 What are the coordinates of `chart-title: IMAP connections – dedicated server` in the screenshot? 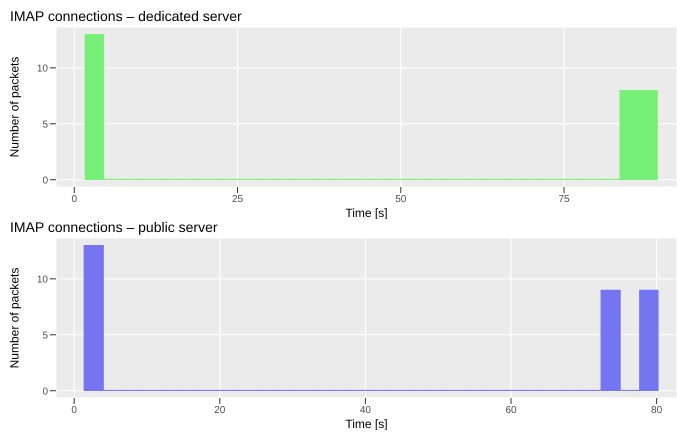 It's located at (126, 16).